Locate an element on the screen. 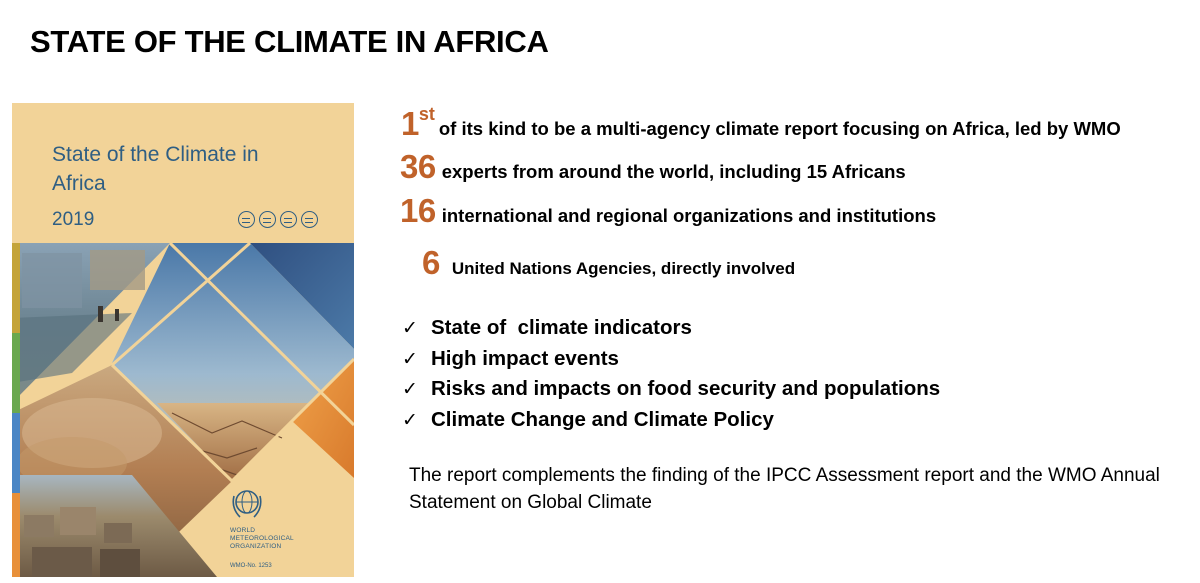  checklist-item: ✓ Climate Change and Climate Policy is located at coordinates (671, 420).